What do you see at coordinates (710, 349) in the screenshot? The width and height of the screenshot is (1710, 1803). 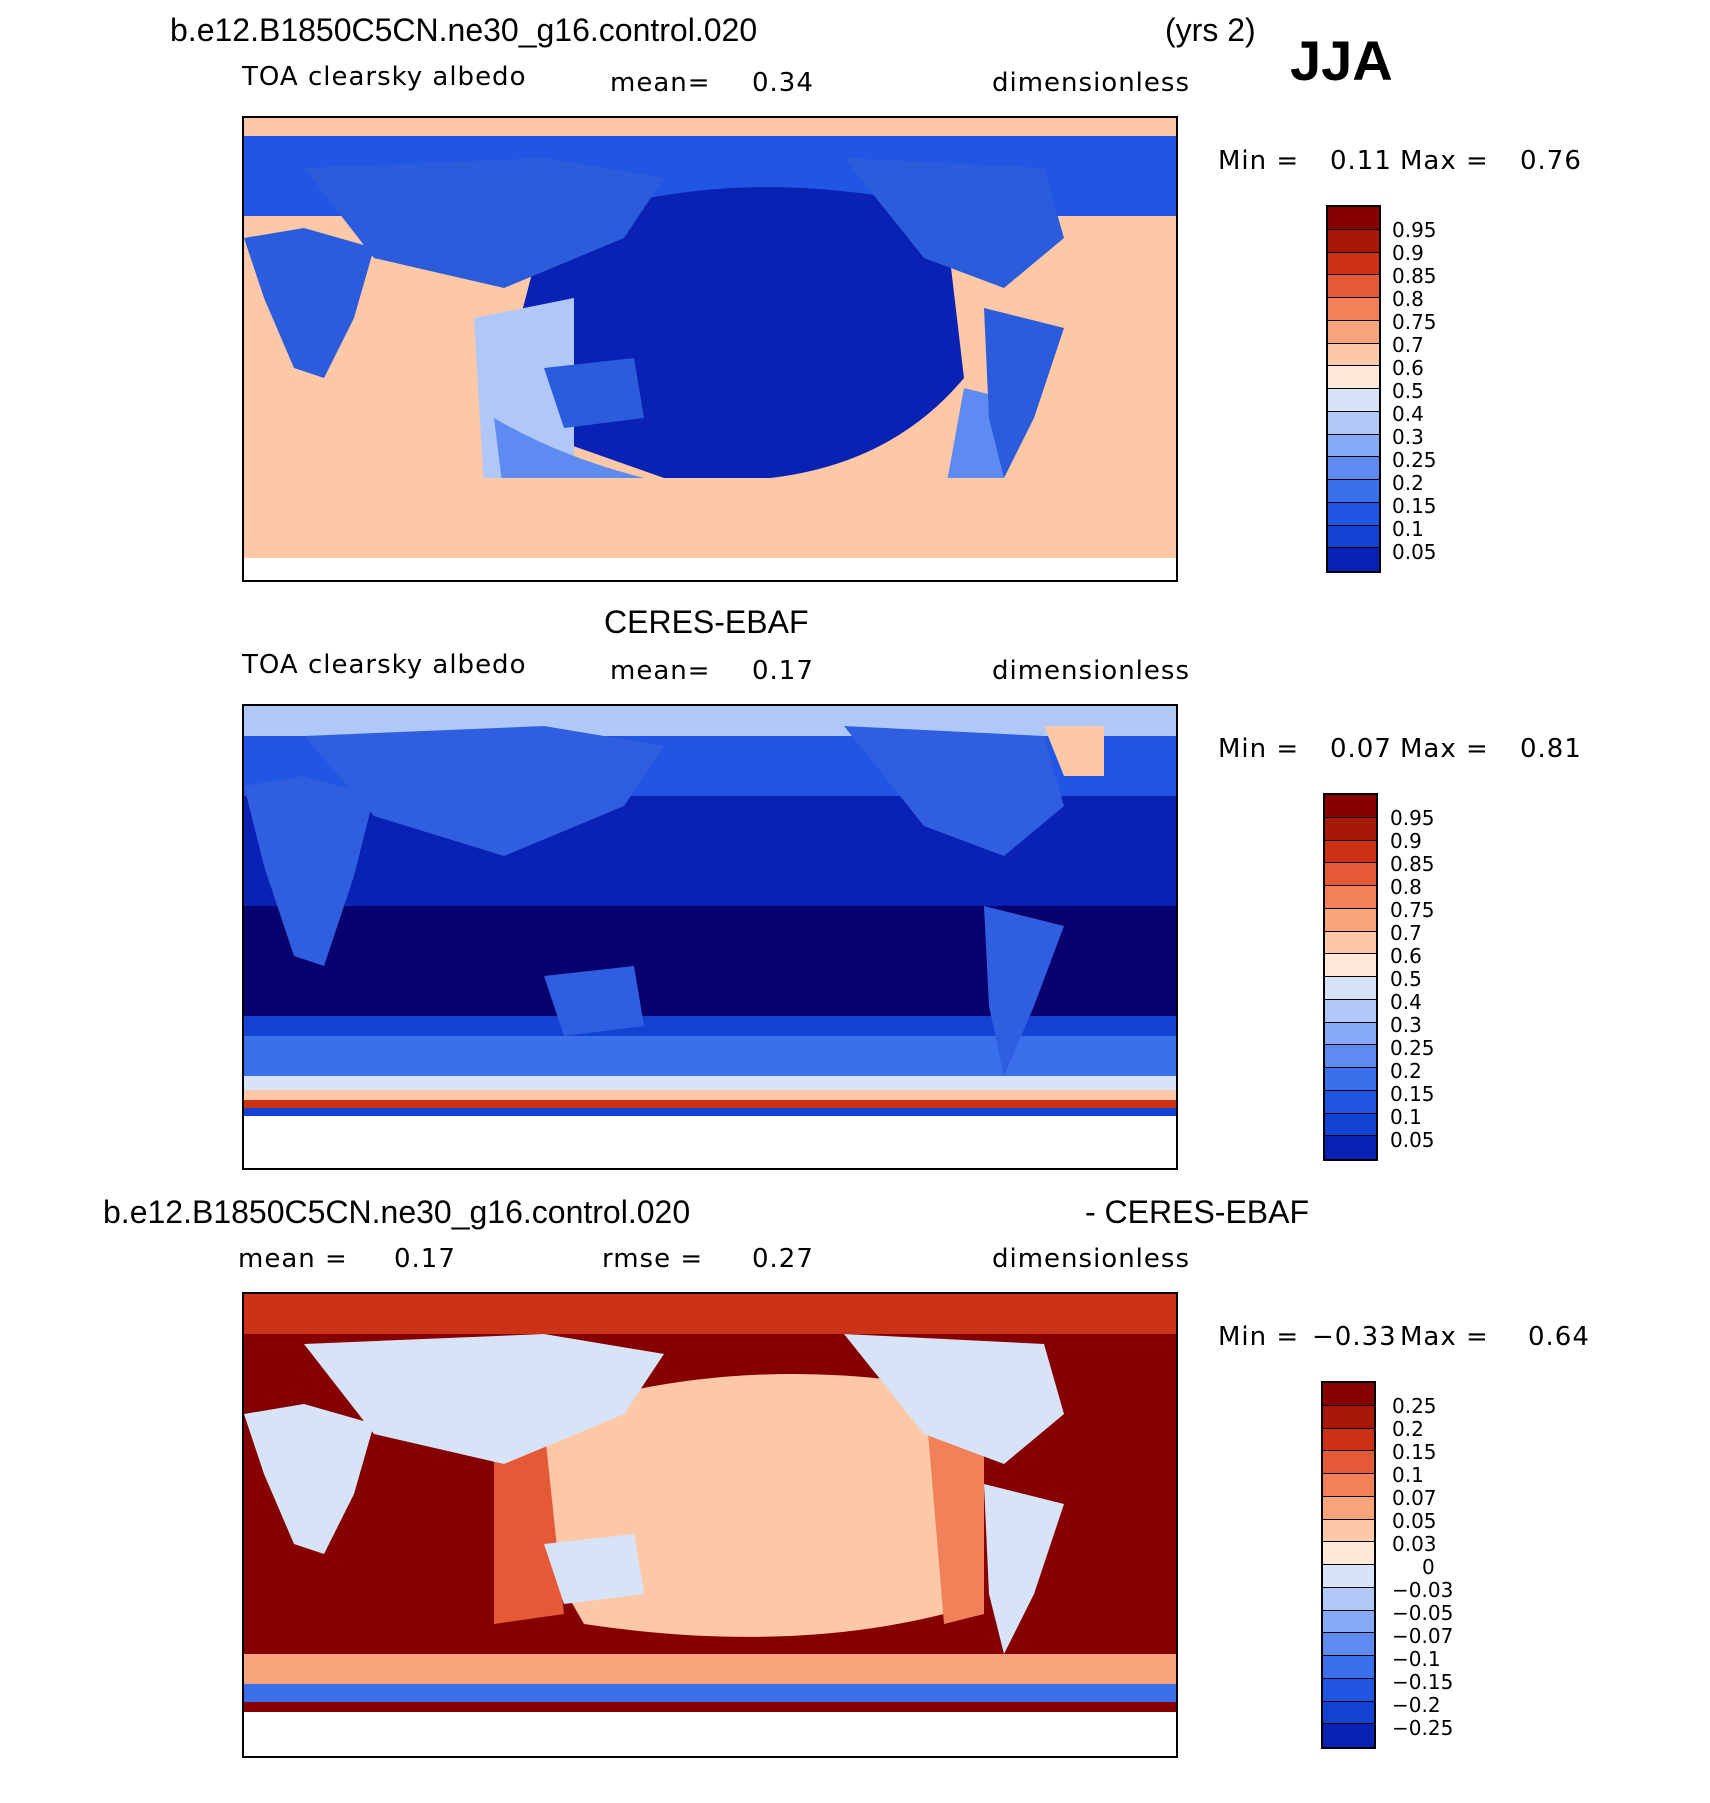 I see `model-map` at bounding box center [710, 349].